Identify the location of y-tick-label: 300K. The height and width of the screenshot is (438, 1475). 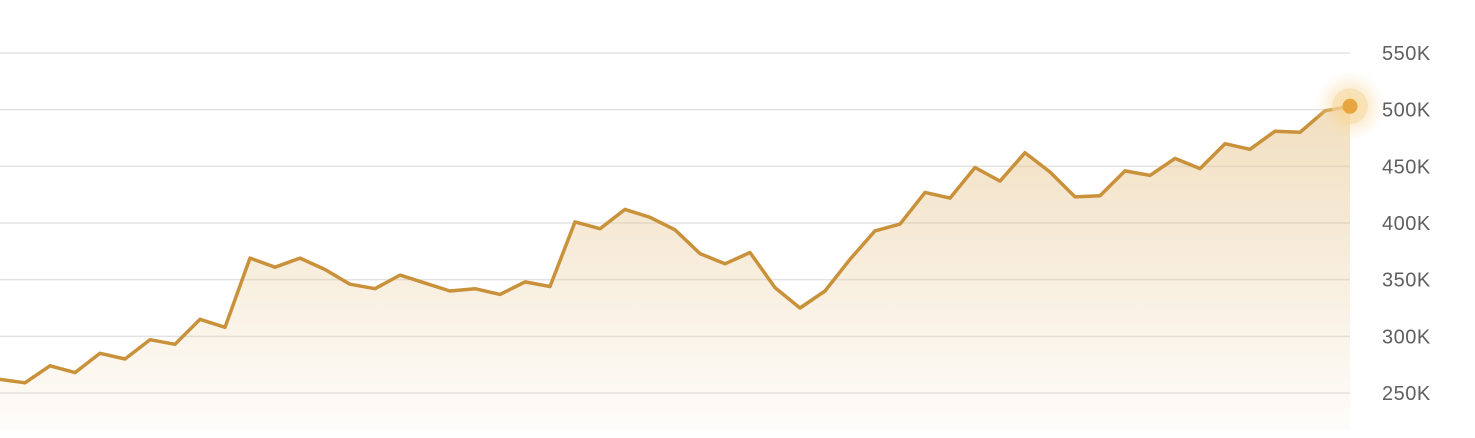
(1406, 337).